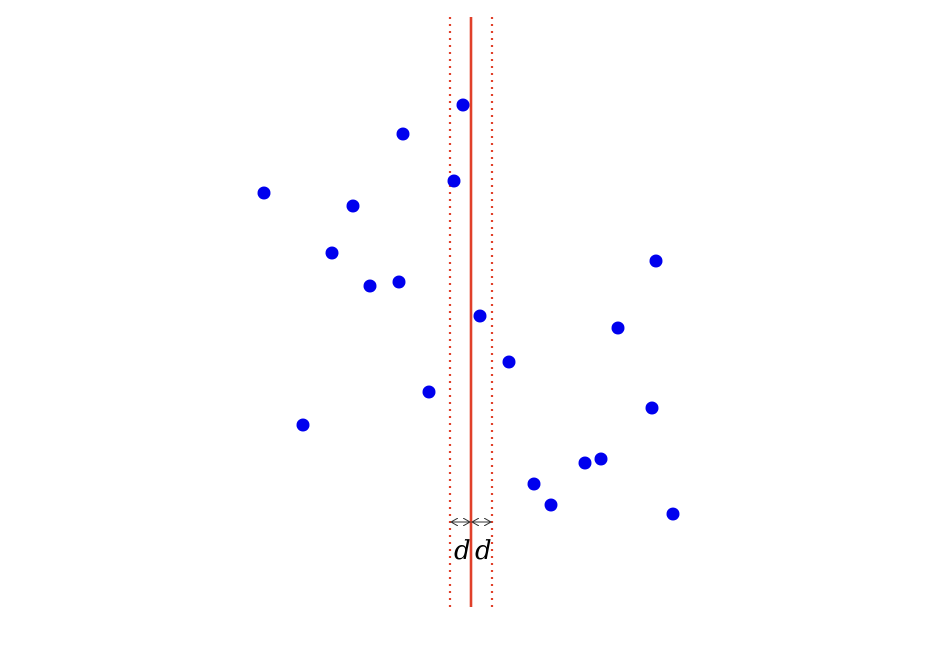 This screenshot has width=938, height=648. Describe the element at coordinates (462, 551) in the screenshot. I see `left-distance-label: d` at that location.